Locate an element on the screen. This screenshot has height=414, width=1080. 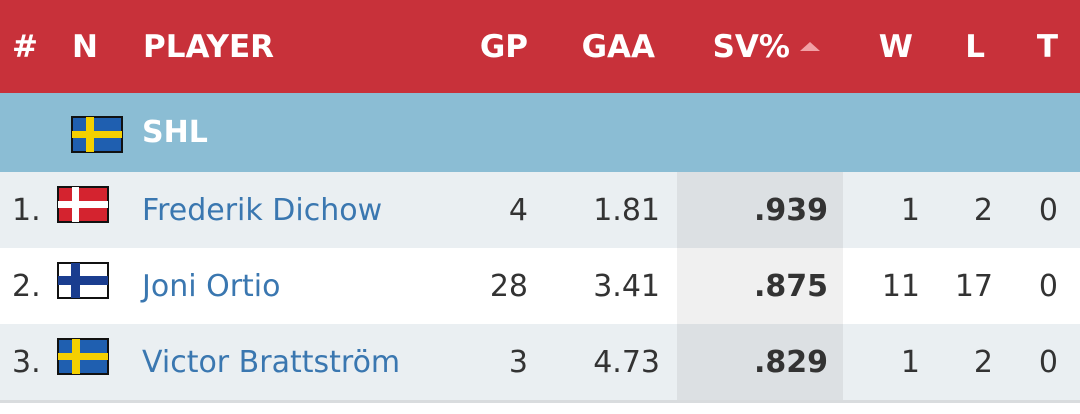
league-name: SHL is located at coordinates (175, 132).